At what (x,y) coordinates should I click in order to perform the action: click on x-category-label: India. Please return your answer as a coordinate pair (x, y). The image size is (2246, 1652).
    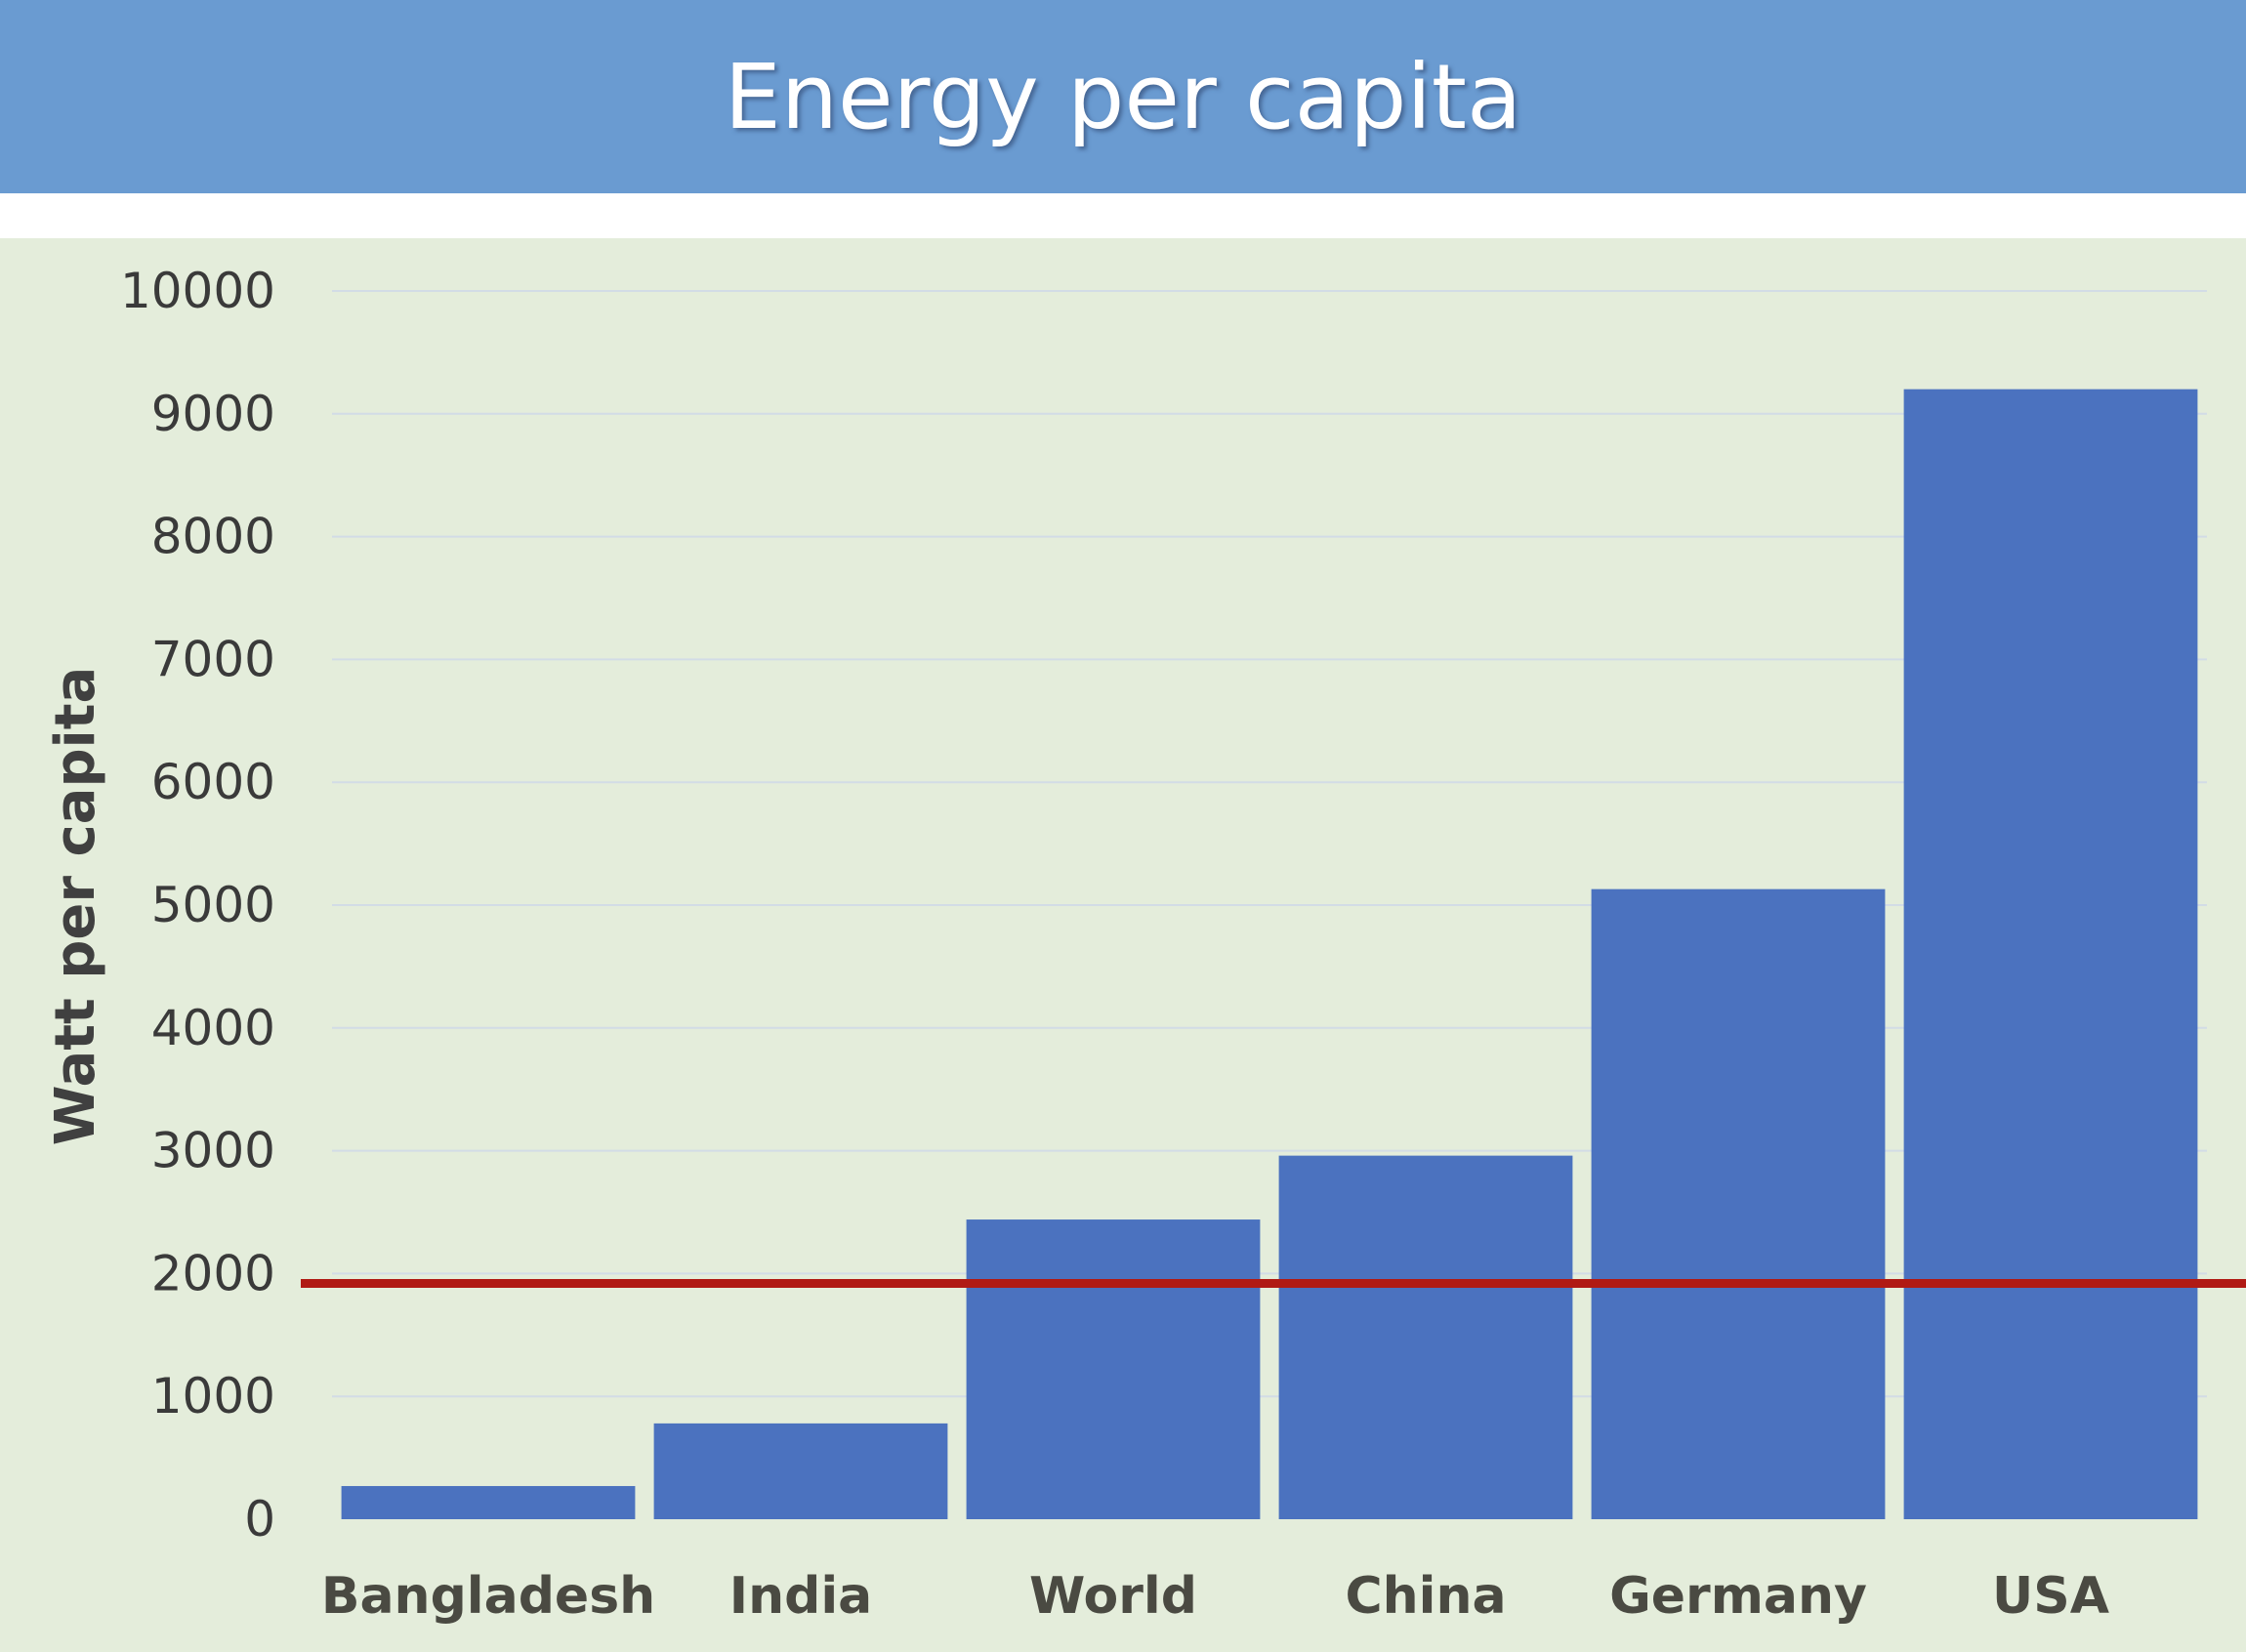
    Looking at the image, I should click on (801, 1596).